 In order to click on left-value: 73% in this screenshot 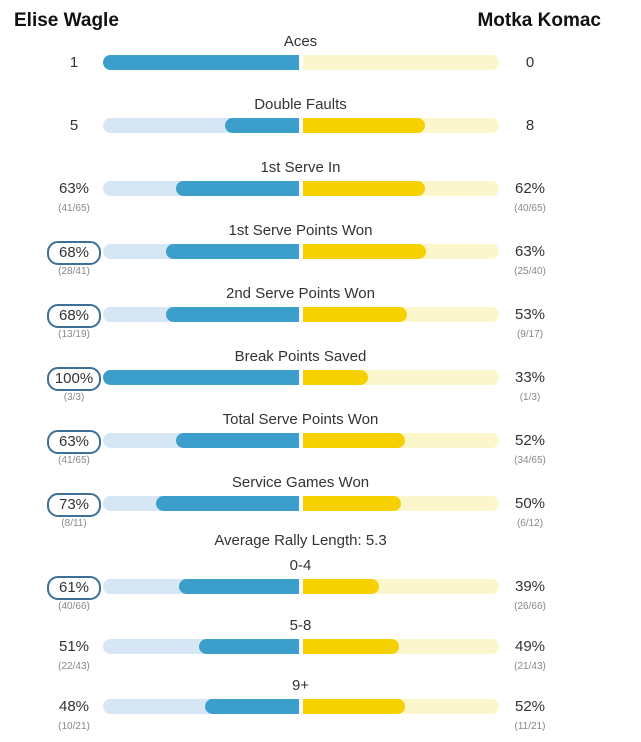, I will do `click(74, 505)`.